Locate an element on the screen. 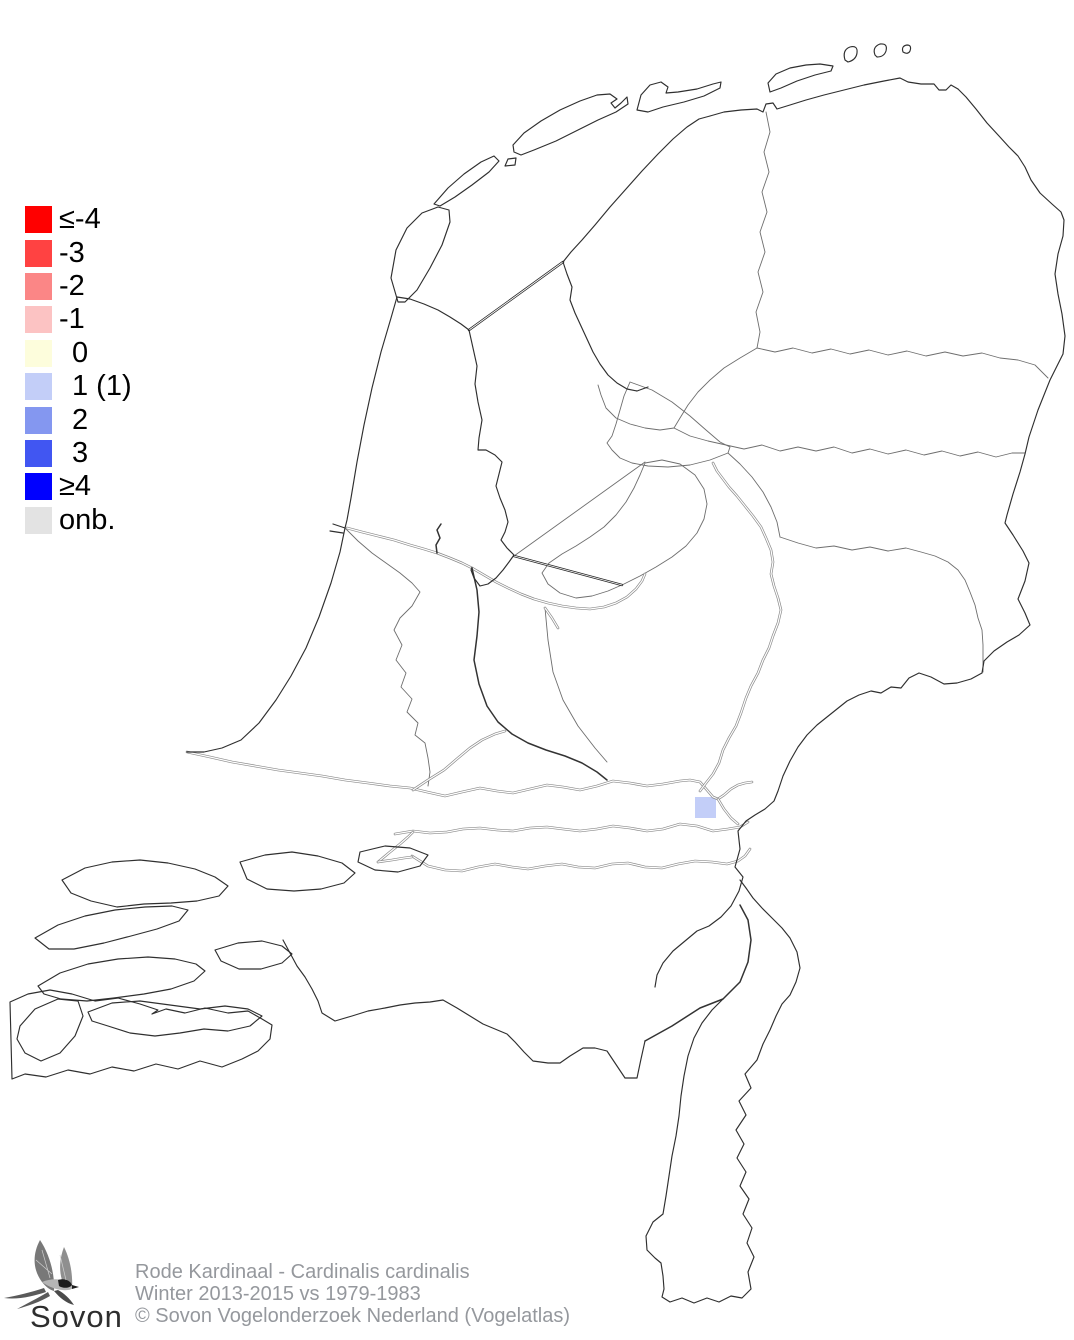 The image size is (1074, 1340). legend-item-label: -2 is located at coordinates (72, 285).